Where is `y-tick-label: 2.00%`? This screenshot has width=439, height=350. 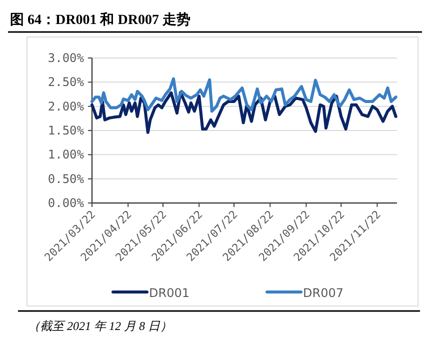
y-tick-label: 2.00% is located at coordinates (66, 106).